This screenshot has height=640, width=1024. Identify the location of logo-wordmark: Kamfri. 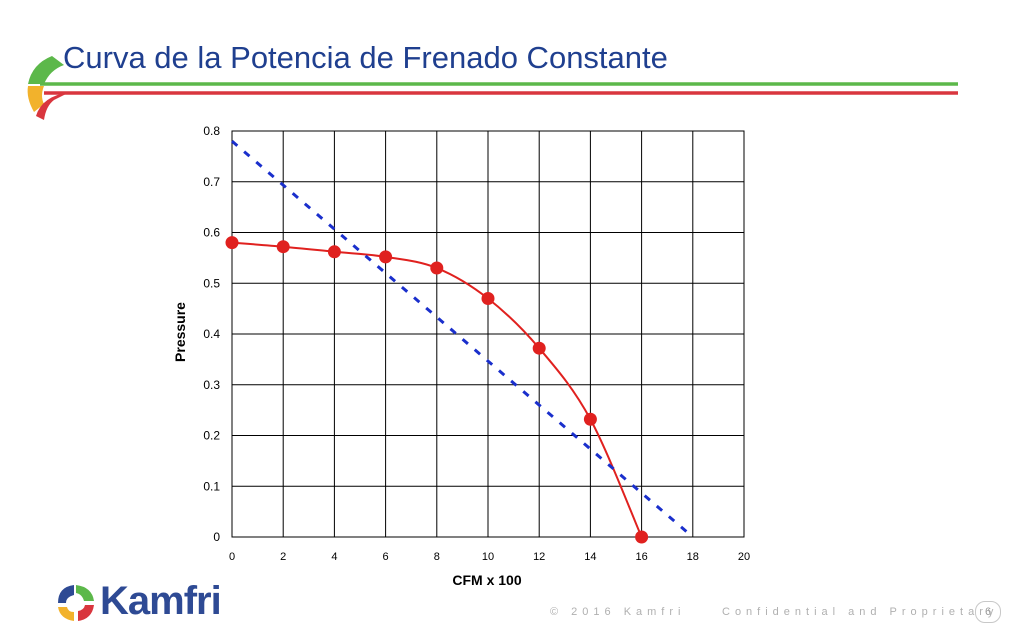
(161, 601).